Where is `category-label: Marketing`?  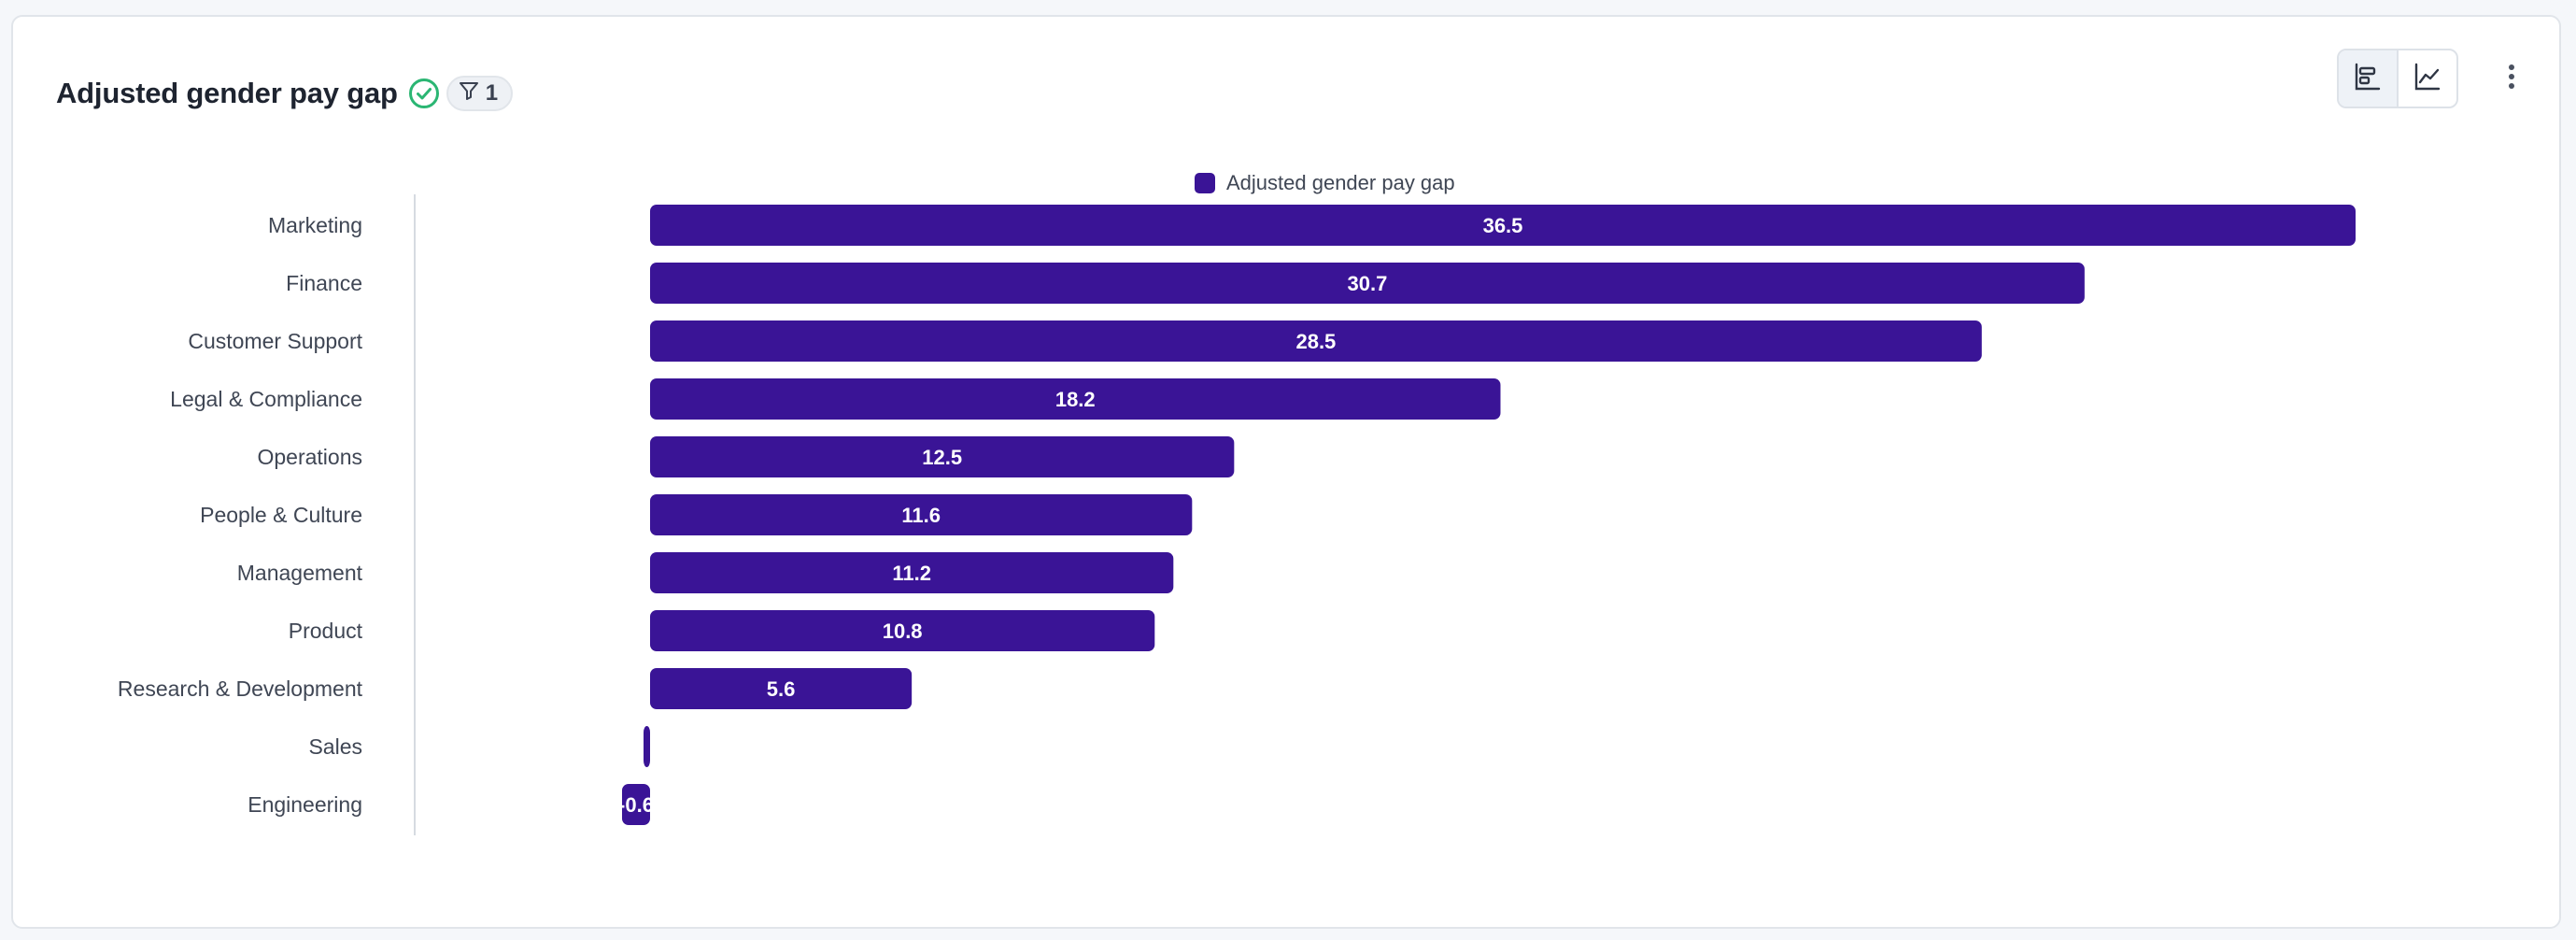 category-label: Marketing is located at coordinates (315, 225).